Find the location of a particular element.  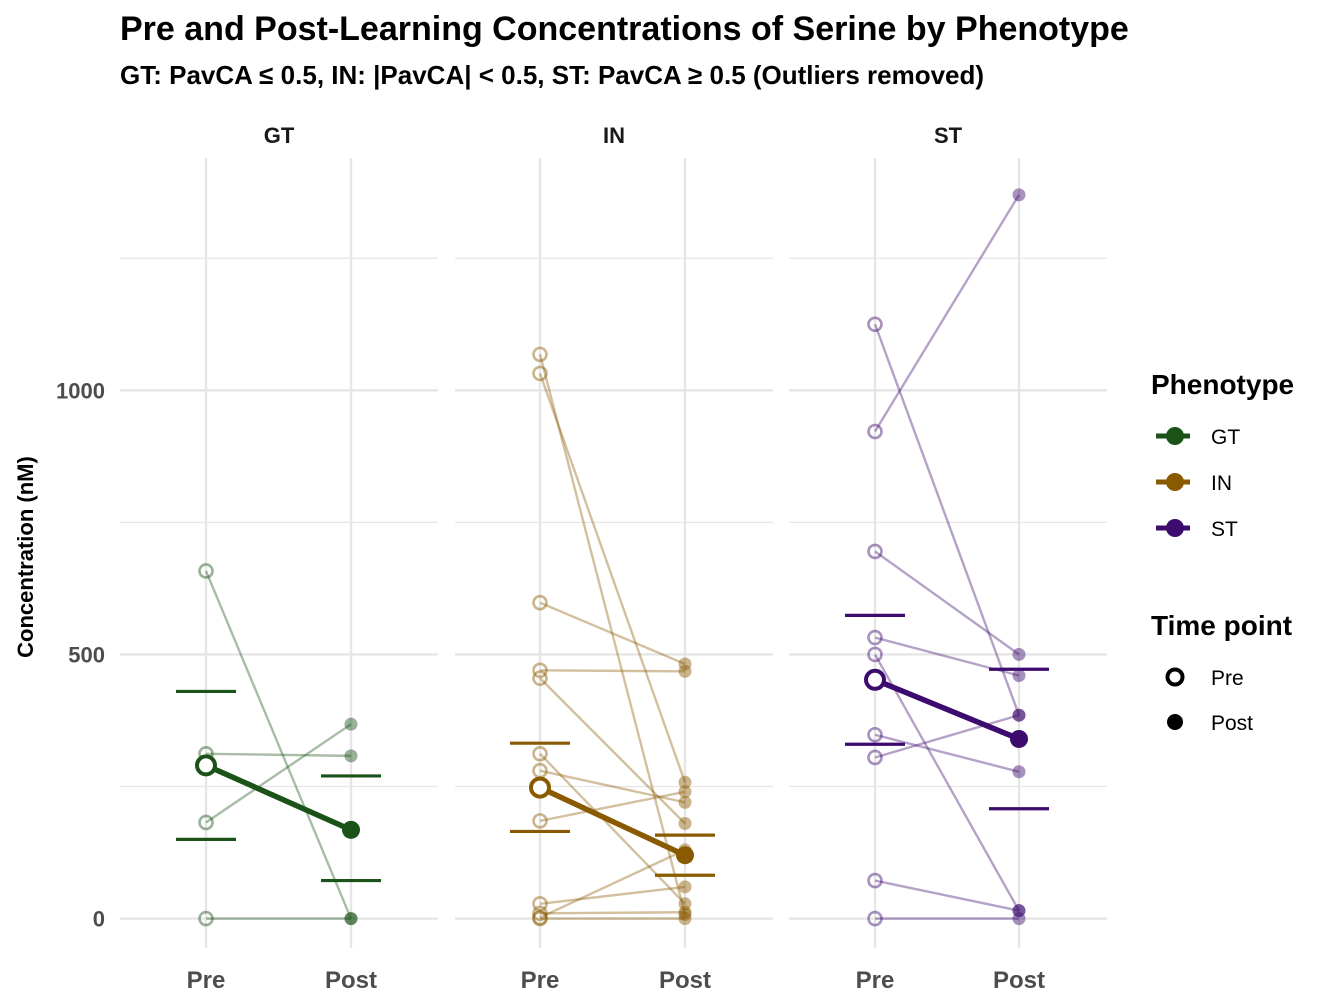

y-tick-label: 0 is located at coordinates (99, 919).